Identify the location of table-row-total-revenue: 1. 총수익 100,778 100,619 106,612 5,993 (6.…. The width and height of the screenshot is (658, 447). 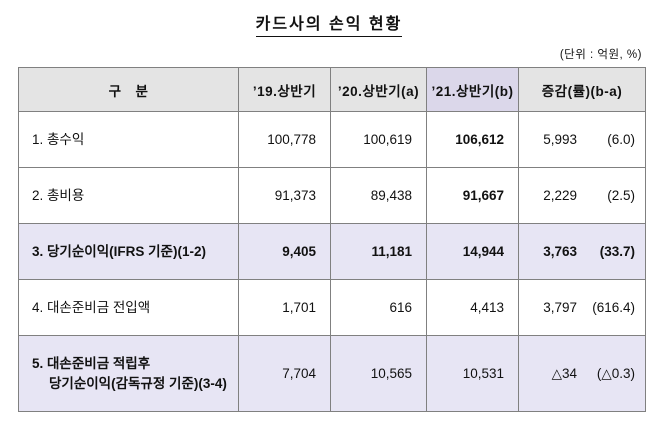
(332, 139).